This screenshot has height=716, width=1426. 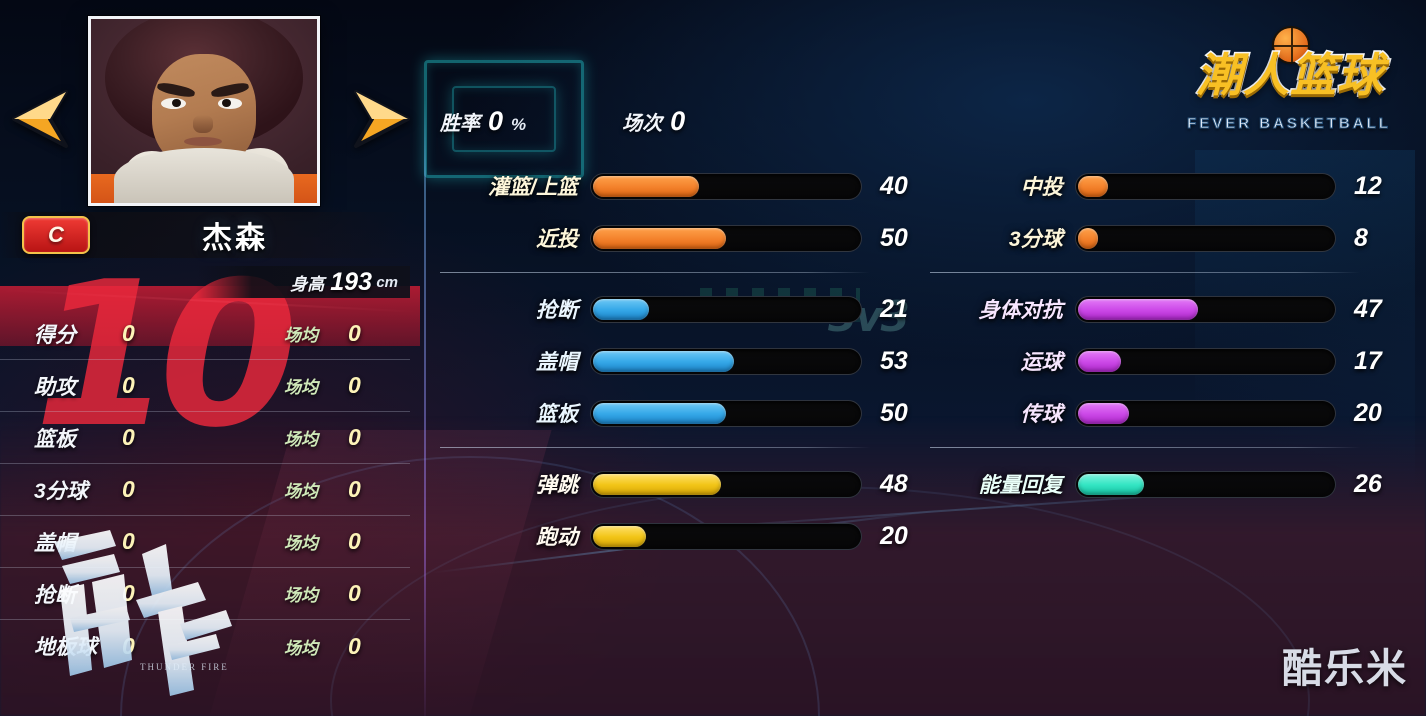 I want to click on attribute-label: 3分球, so click(x=1035, y=239).